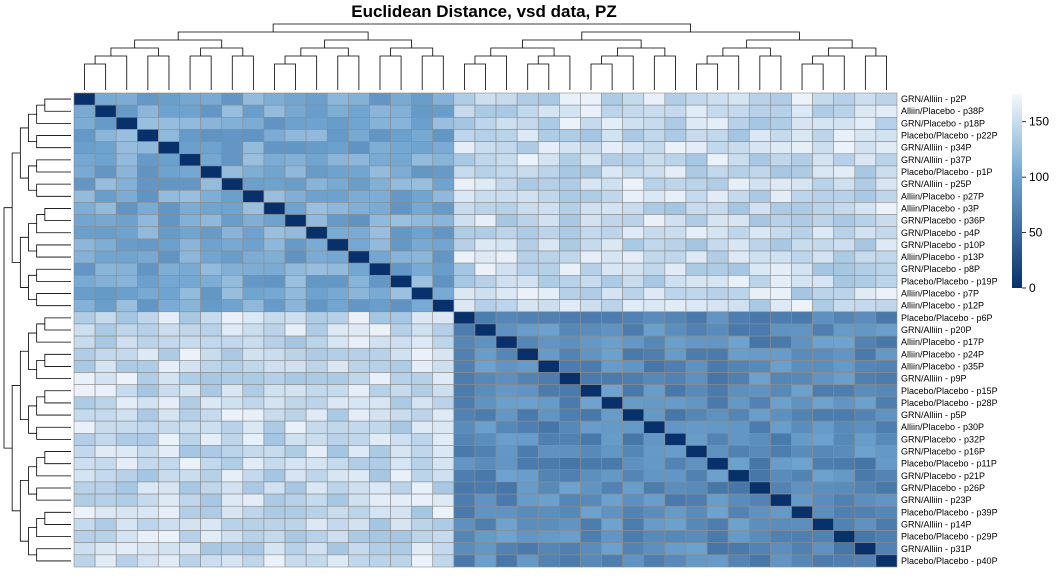  I want to click on column-dendrogram, so click(485, 56).